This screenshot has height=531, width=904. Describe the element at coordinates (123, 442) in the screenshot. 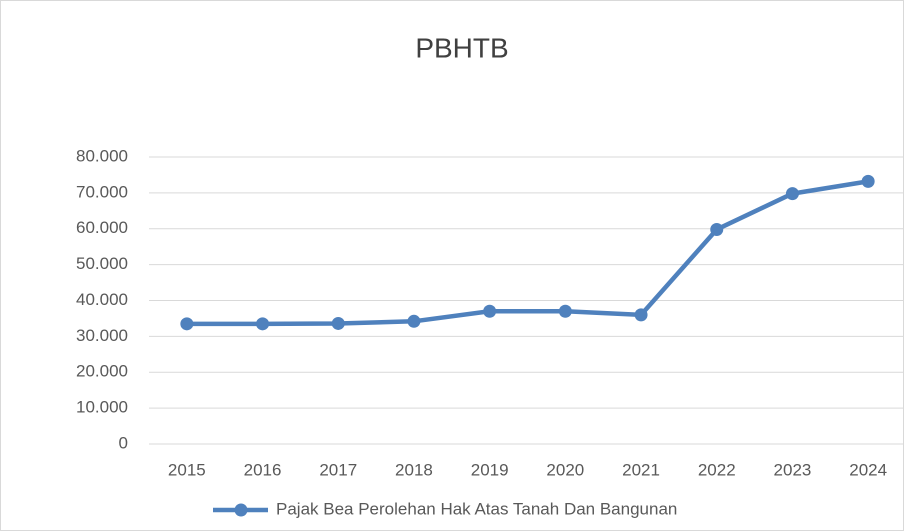

I see `y-tick-label: 0` at that location.